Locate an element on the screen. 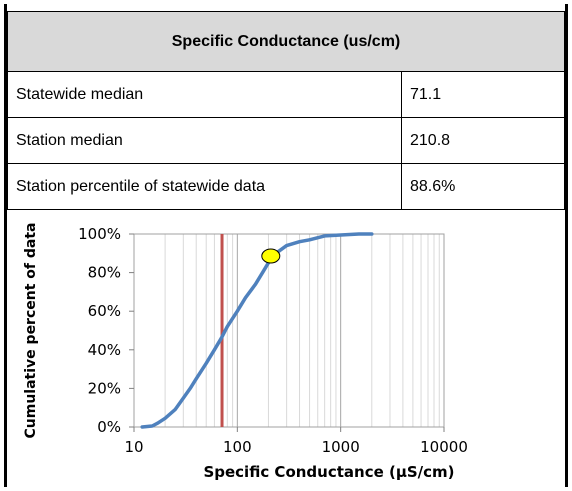 Image resolution: width=572 pixels, height=491 pixels. station-median-marker is located at coordinates (271, 256).